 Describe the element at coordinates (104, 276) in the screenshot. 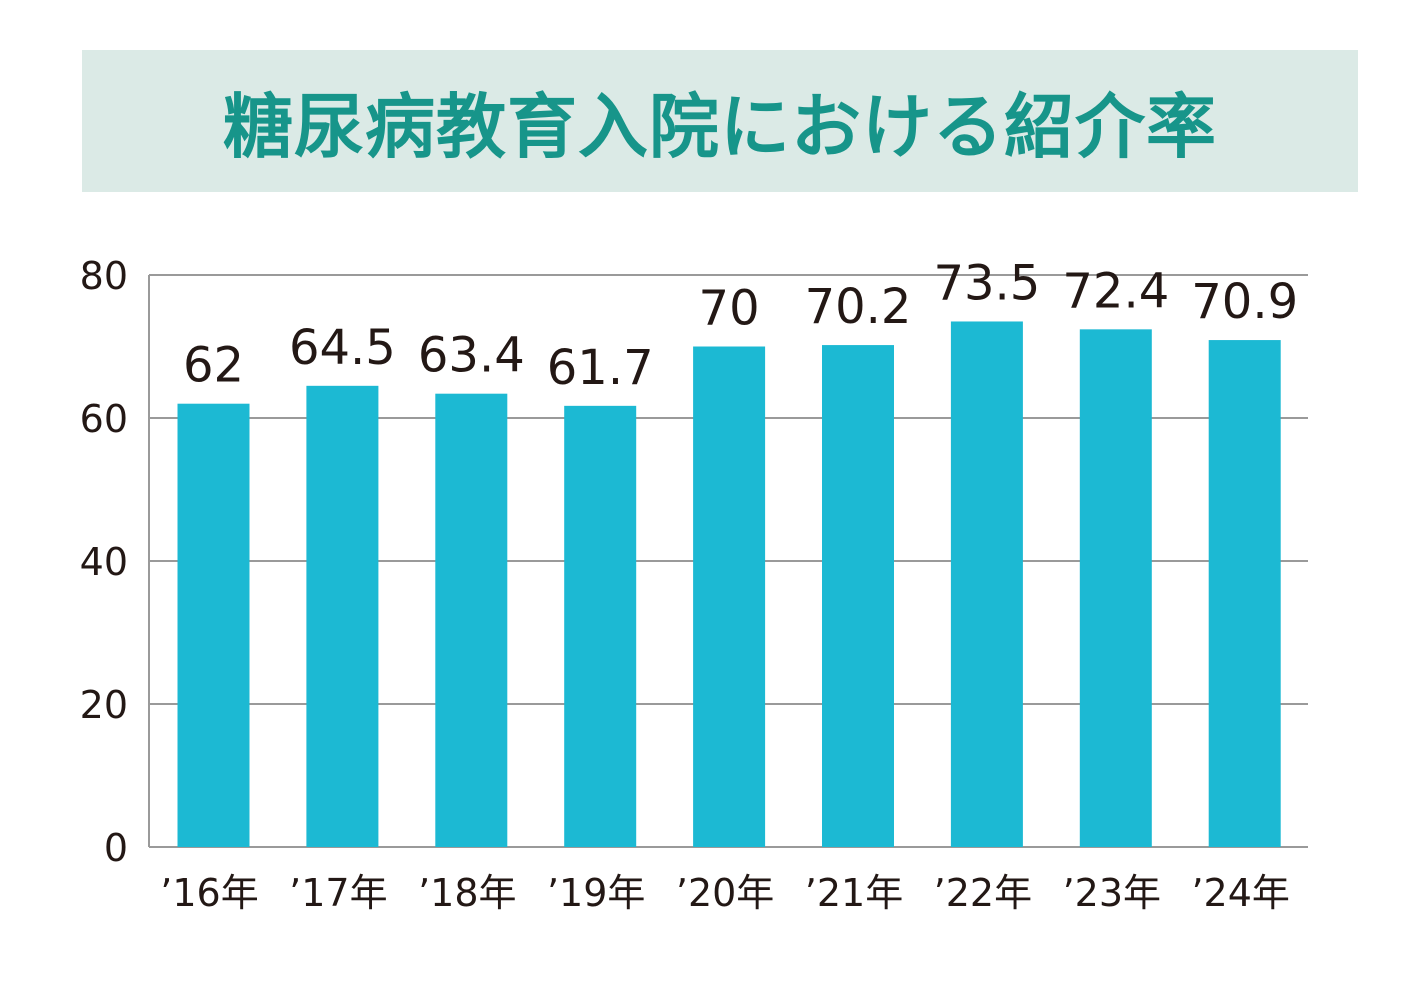

I see `y-tick-label: 80` at that location.